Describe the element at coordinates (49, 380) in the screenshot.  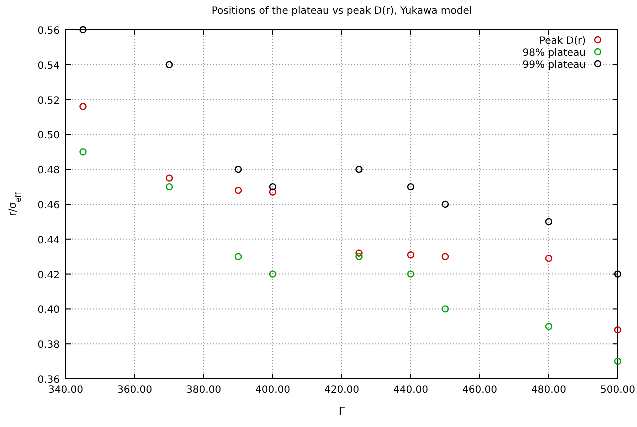
I see `y-tick-label: 0.36` at that location.